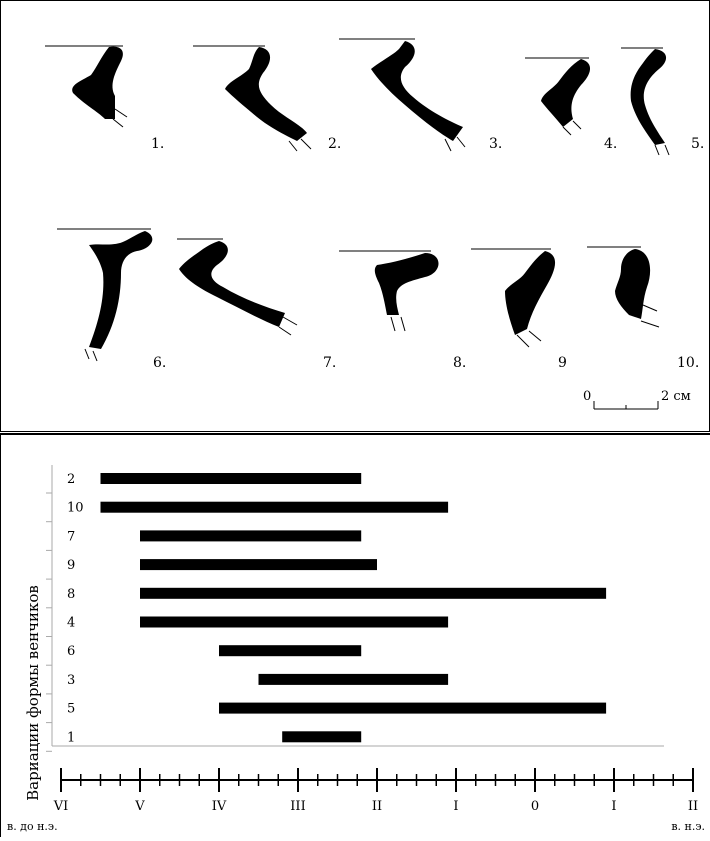  Describe the element at coordinates (159, 363) in the screenshot. I see `profile-label-6: 6.` at that location.